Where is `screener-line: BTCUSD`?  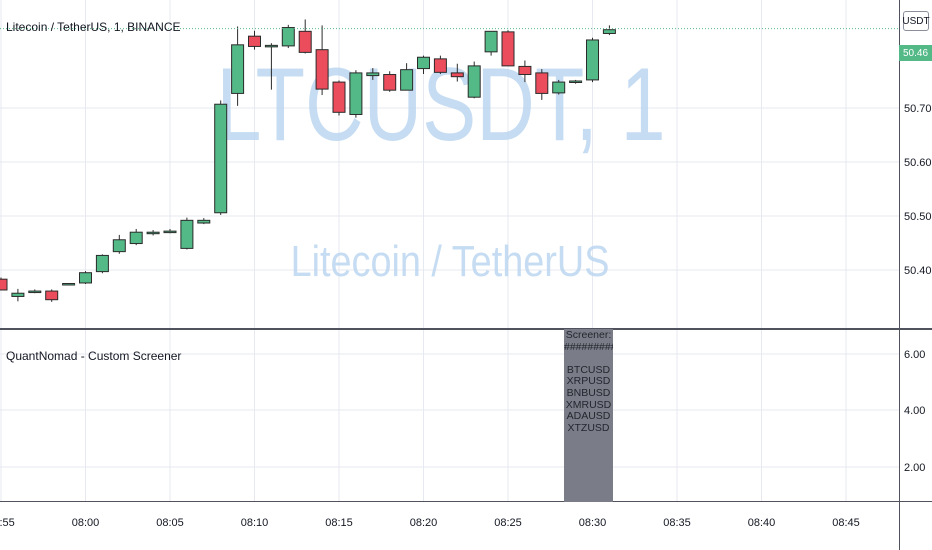
screener-line: BTCUSD is located at coordinates (588, 369).